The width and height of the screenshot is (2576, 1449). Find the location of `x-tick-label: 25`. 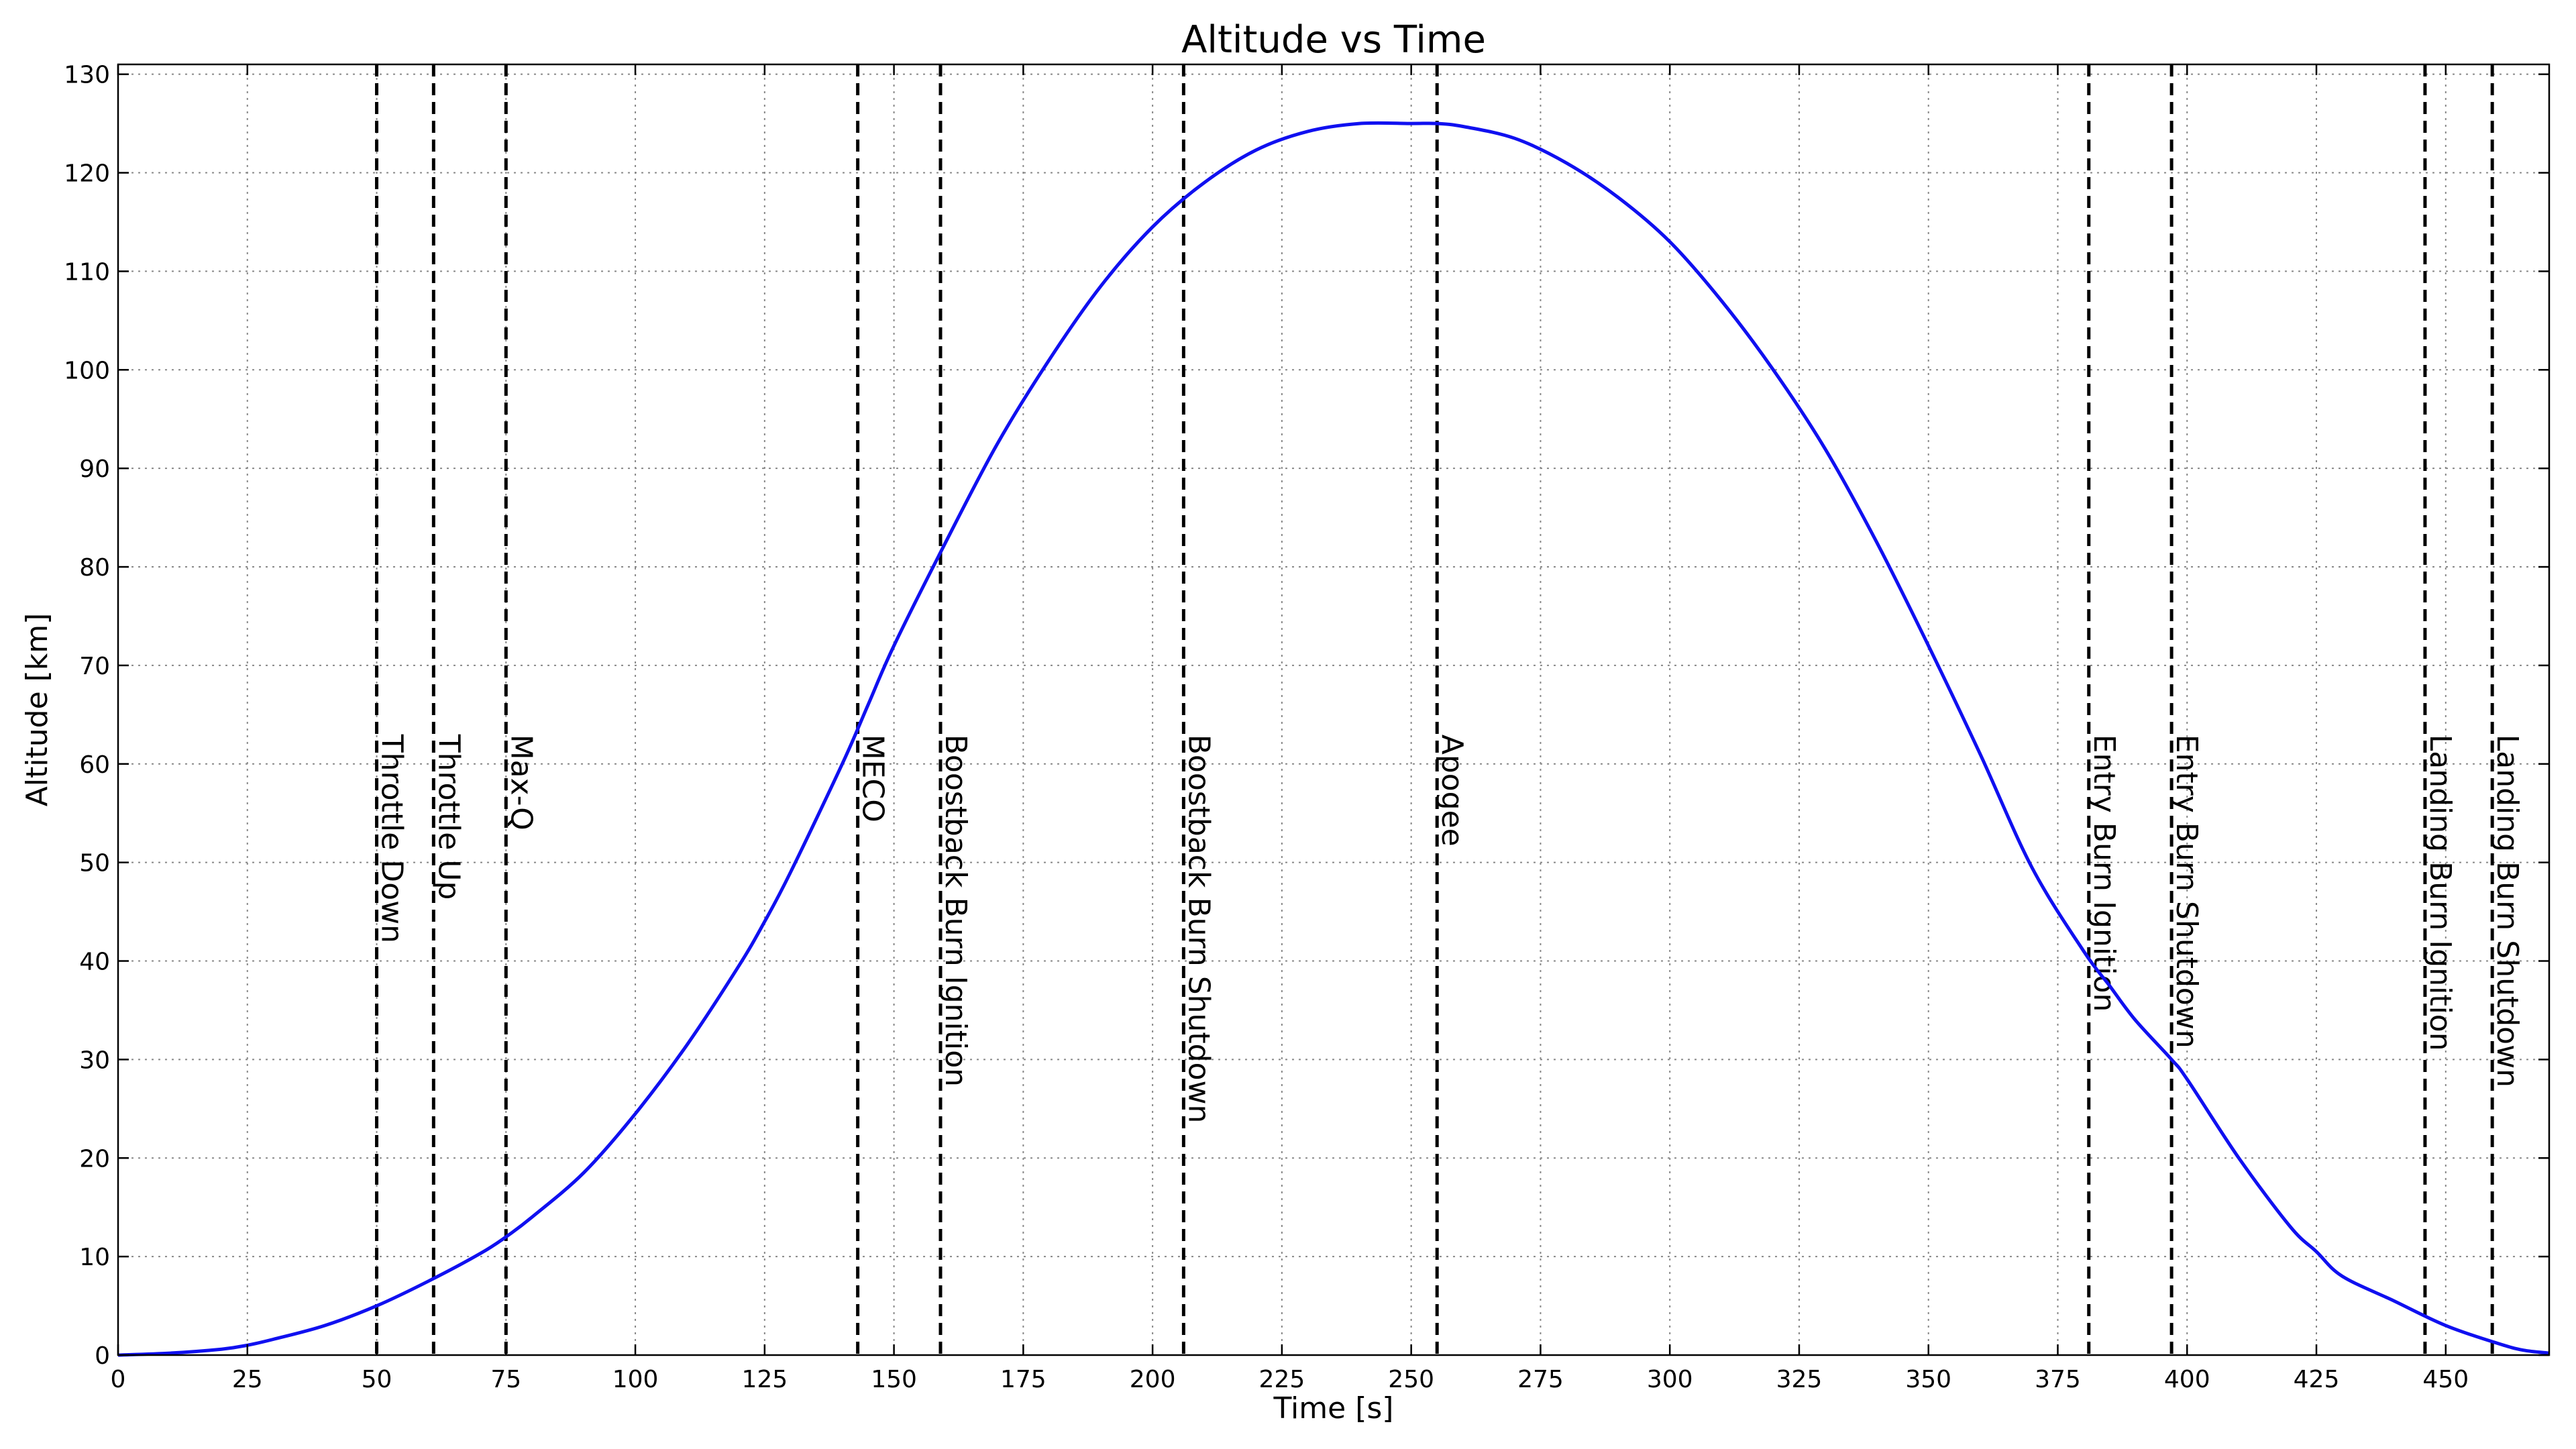

x-tick-label: 25 is located at coordinates (247, 1379).